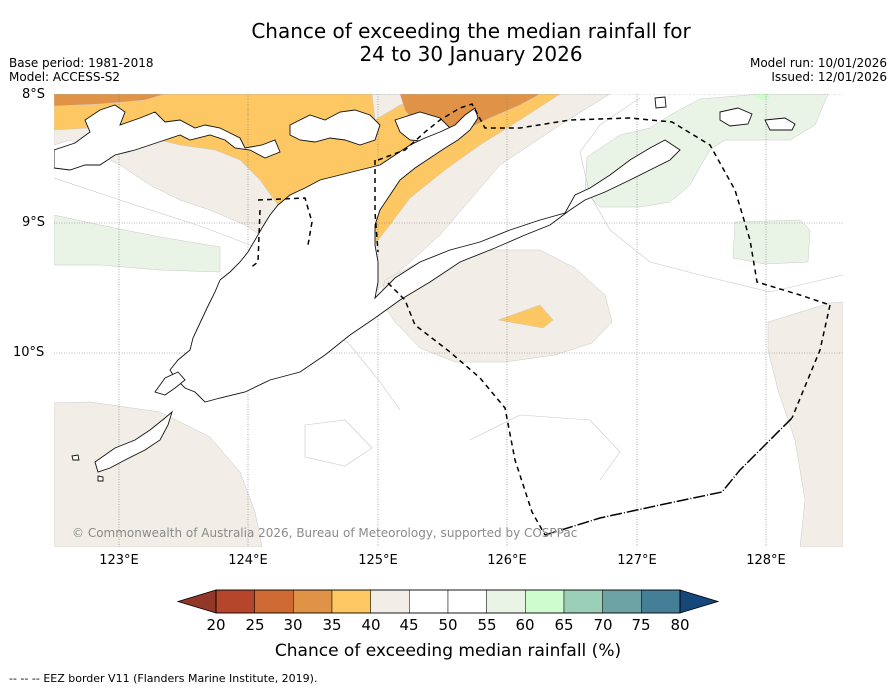 The width and height of the screenshot is (896, 690). What do you see at coordinates (133, 441) in the screenshot?
I see `sawu-coastline` at bounding box center [133, 441].